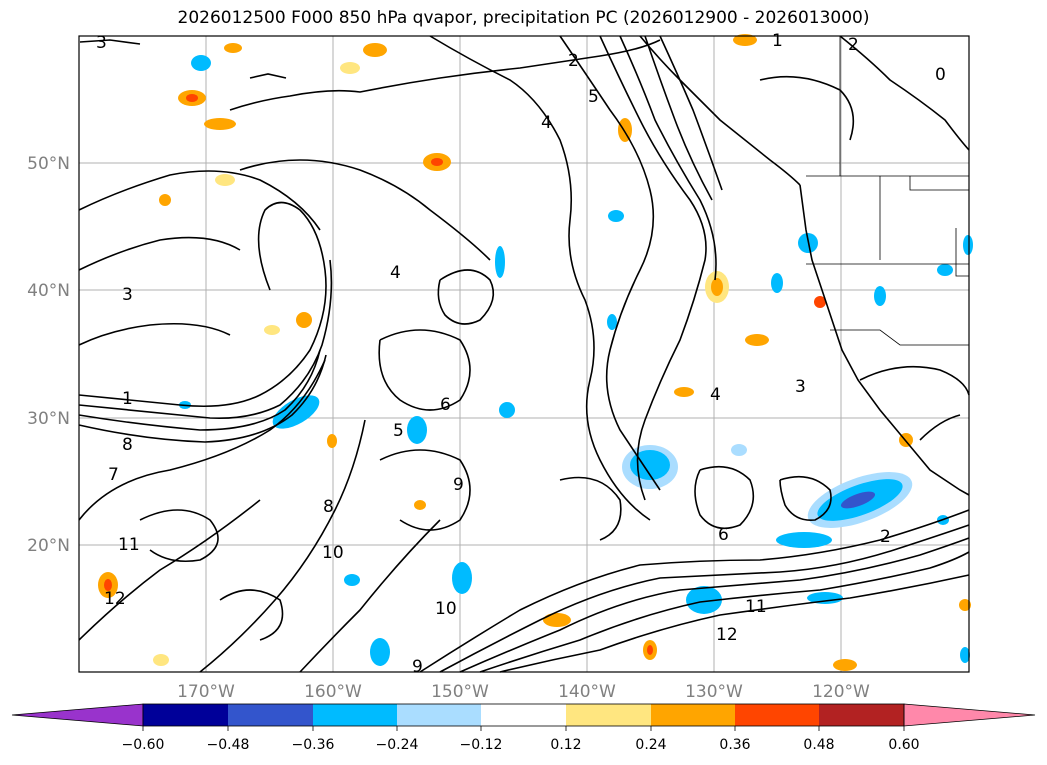 The image size is (1047, 765). What do you see at coordinates (143, 745) in the screenshot?
I see `colorbar-tick-label: −0.60` at bounding box center [143, 745].